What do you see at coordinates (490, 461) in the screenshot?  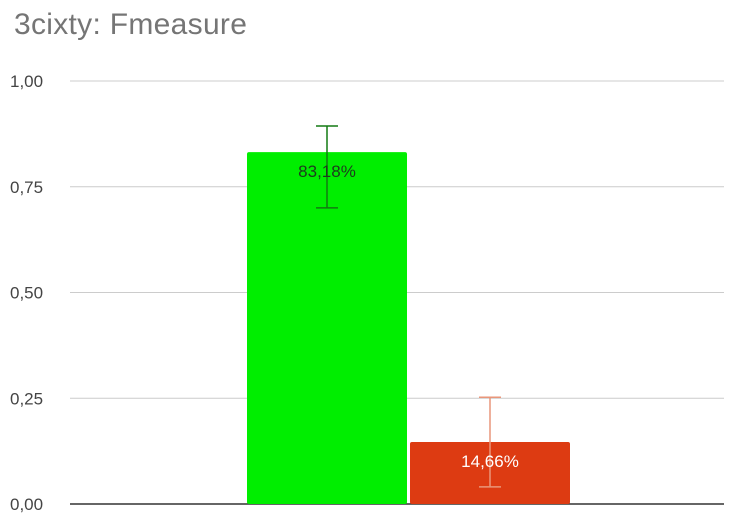 I see `data-label: 14,66%` at bounding box center [490, 461].